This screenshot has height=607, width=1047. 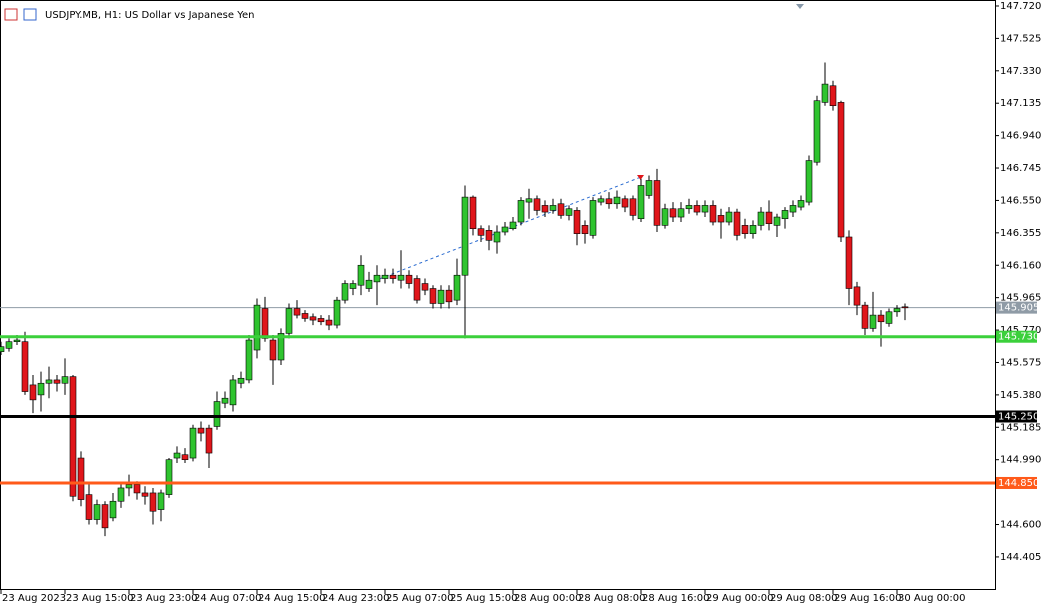 I want to click on x-tick-label: 25 Aug 07:00, so click(x=419, y=598).